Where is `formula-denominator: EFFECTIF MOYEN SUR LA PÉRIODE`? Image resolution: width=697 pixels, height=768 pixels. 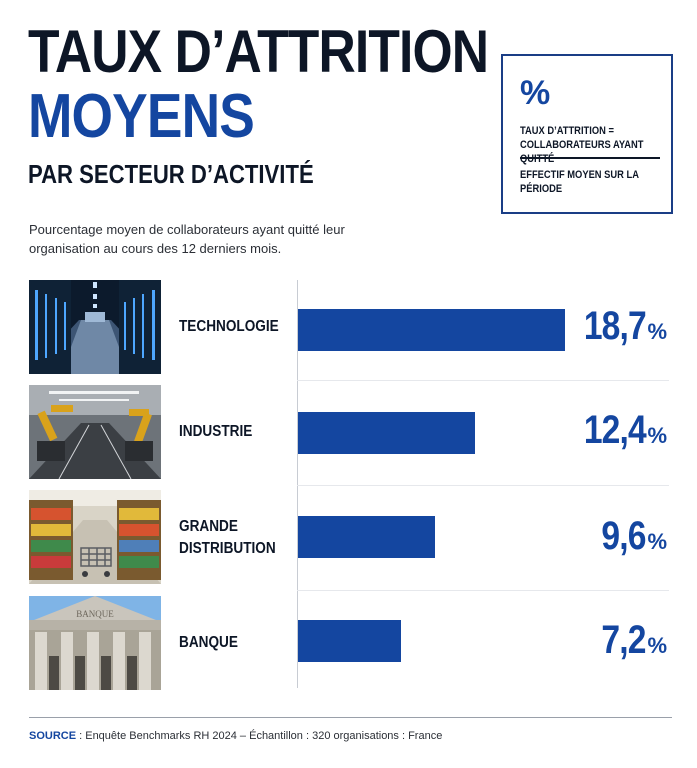
formula-denominator: EFFECTIF MOYEN SUR LA PÉRIODE is located at coordinates (579, 182).